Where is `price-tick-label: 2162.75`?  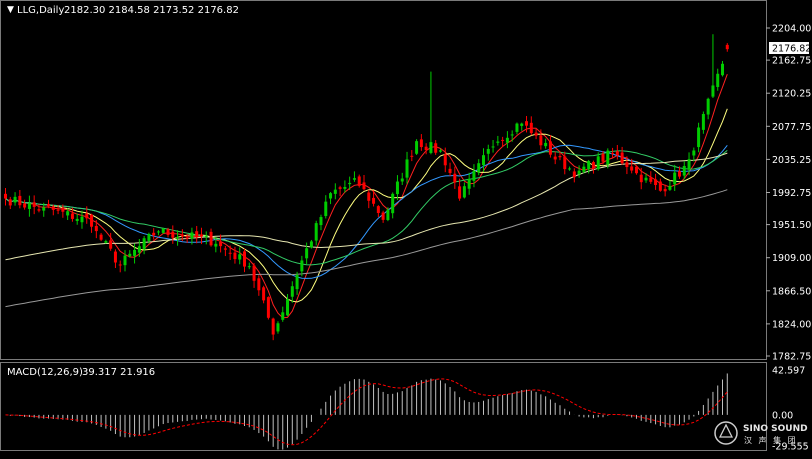 price-tick-label: 2162.75 is located at coordinates (791, 61).